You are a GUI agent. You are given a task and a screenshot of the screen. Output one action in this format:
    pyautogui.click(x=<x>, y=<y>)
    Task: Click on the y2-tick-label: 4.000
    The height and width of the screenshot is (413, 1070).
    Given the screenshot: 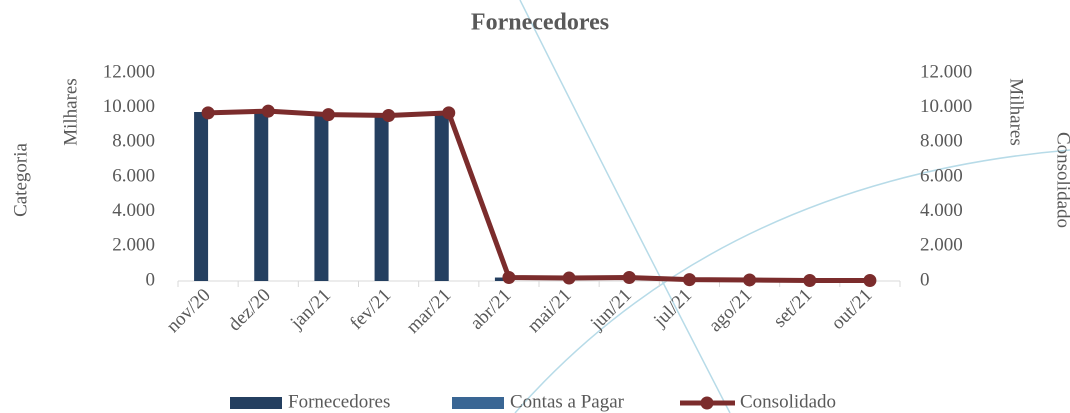 What is the action you would take?
    pyautogui.click(x=941, y=210)
    